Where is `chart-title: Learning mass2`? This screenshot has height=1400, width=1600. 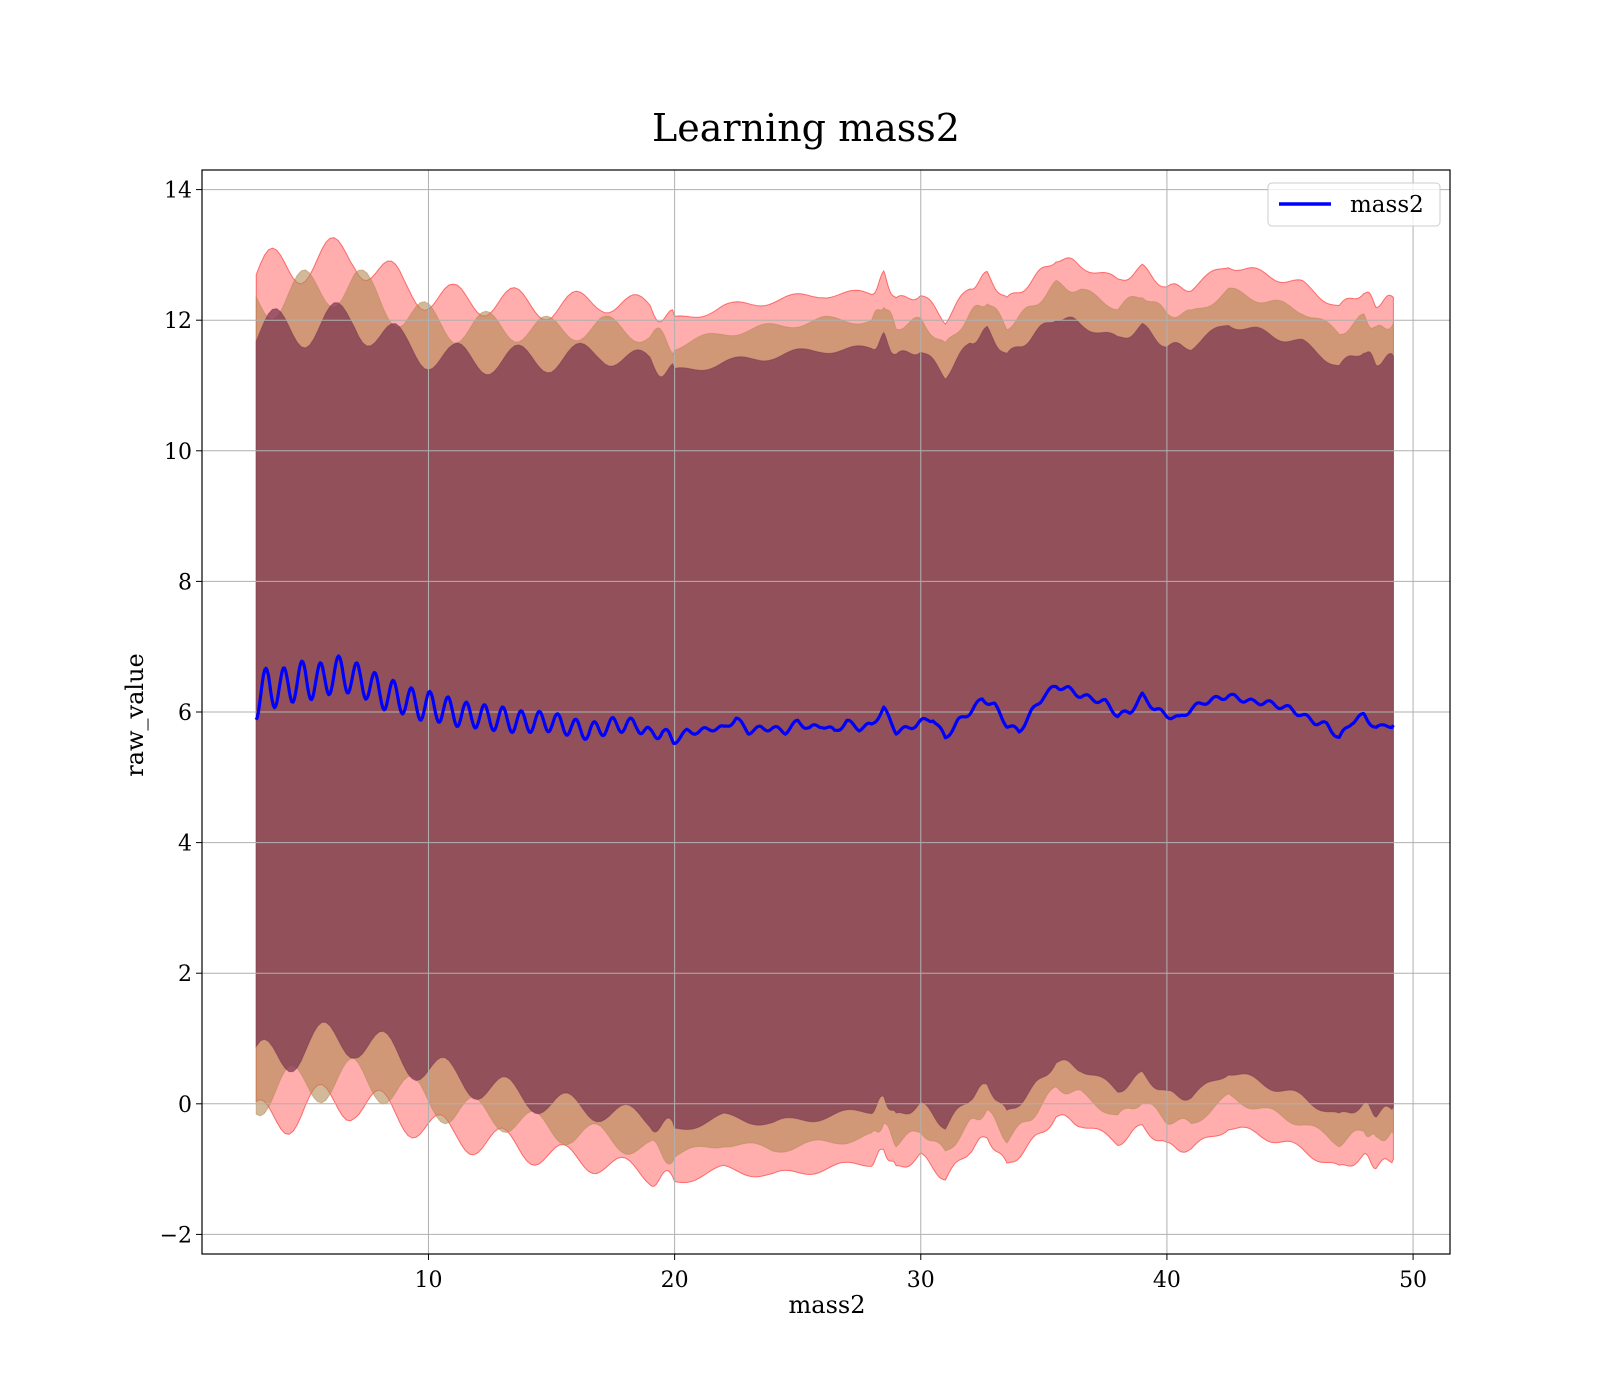 chart-title: Learning mass2 is located at coordinates (806, 128).